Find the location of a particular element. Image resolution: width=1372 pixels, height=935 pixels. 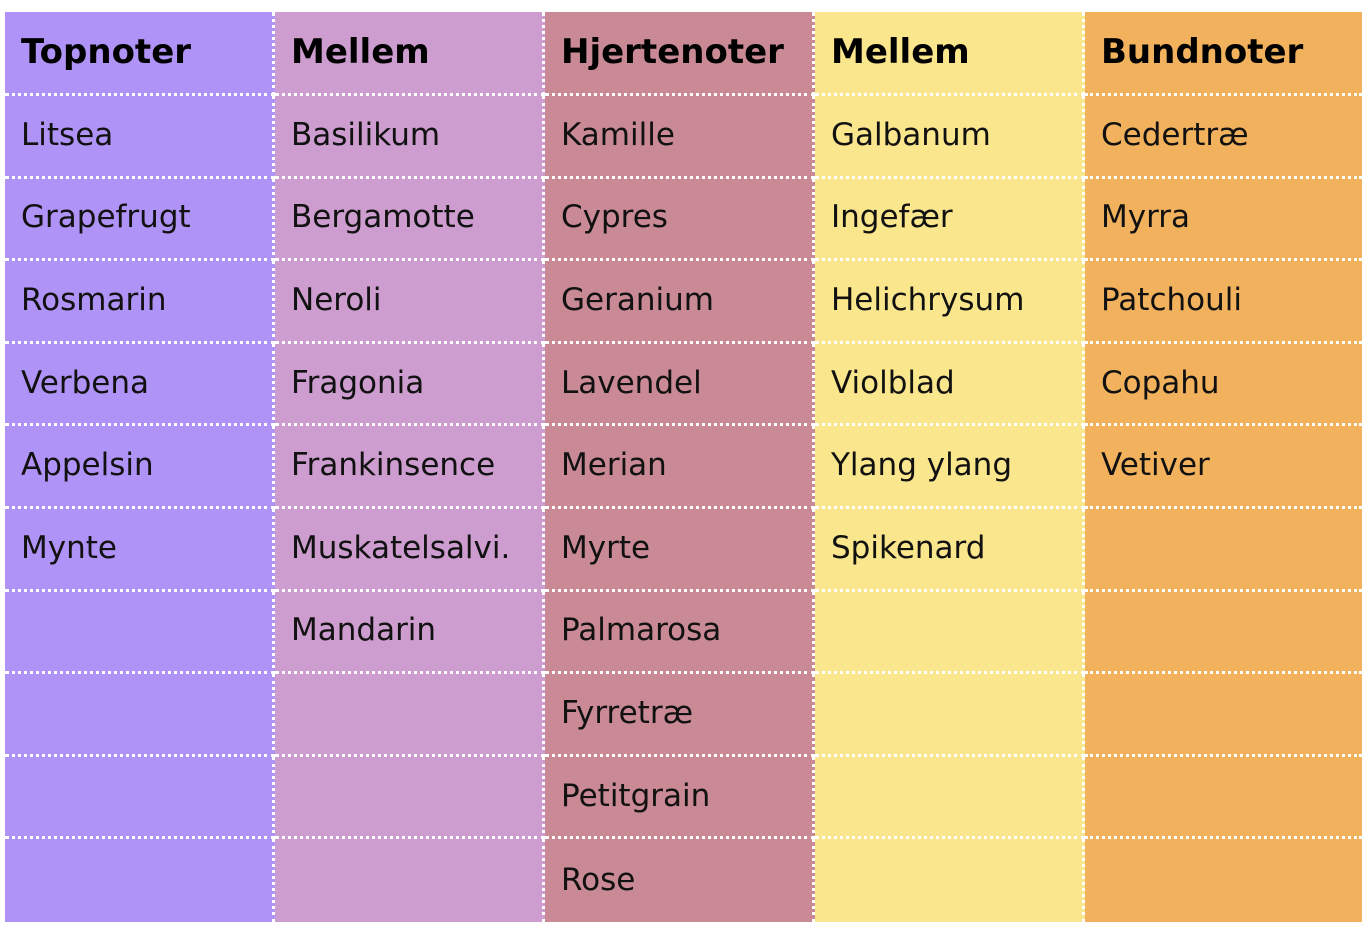

table-cell: Myrte is located at coordinates (680, 550).